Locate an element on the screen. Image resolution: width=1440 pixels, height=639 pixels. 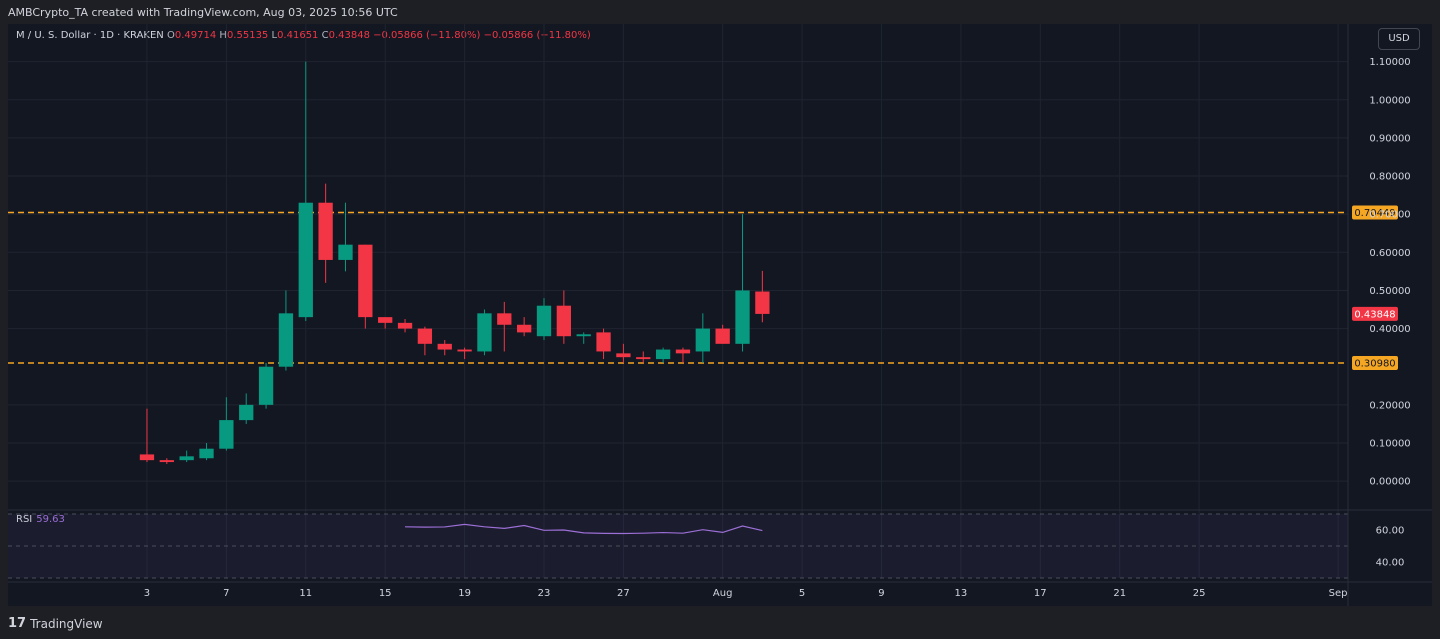
y-tick-label: 1.00000 is located at coordinates (1389, 100).